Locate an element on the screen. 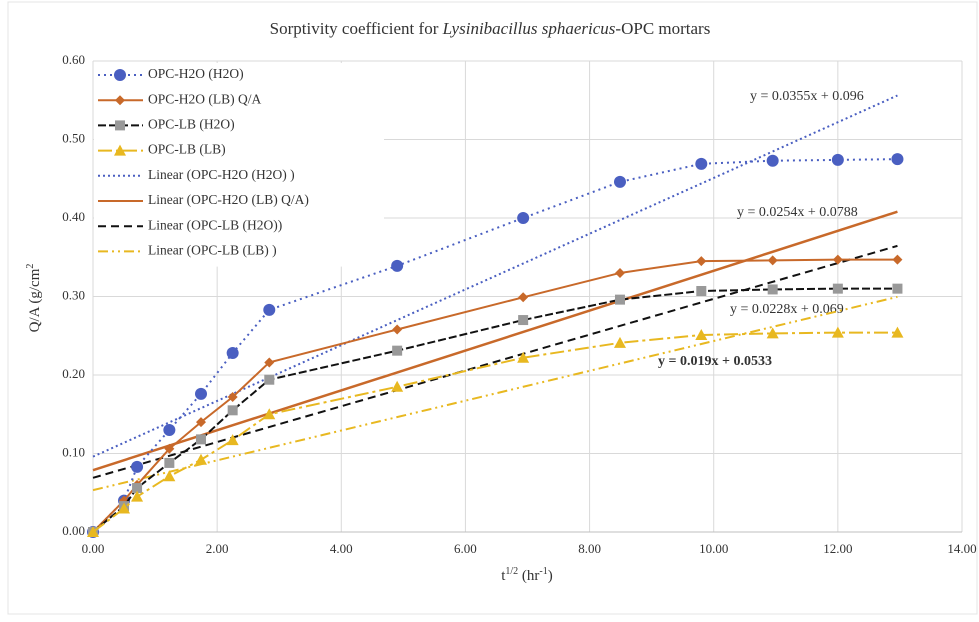  legend-label: Linear (OPC-H2O (LB) Q/A) is located at coordinates (228, 199).